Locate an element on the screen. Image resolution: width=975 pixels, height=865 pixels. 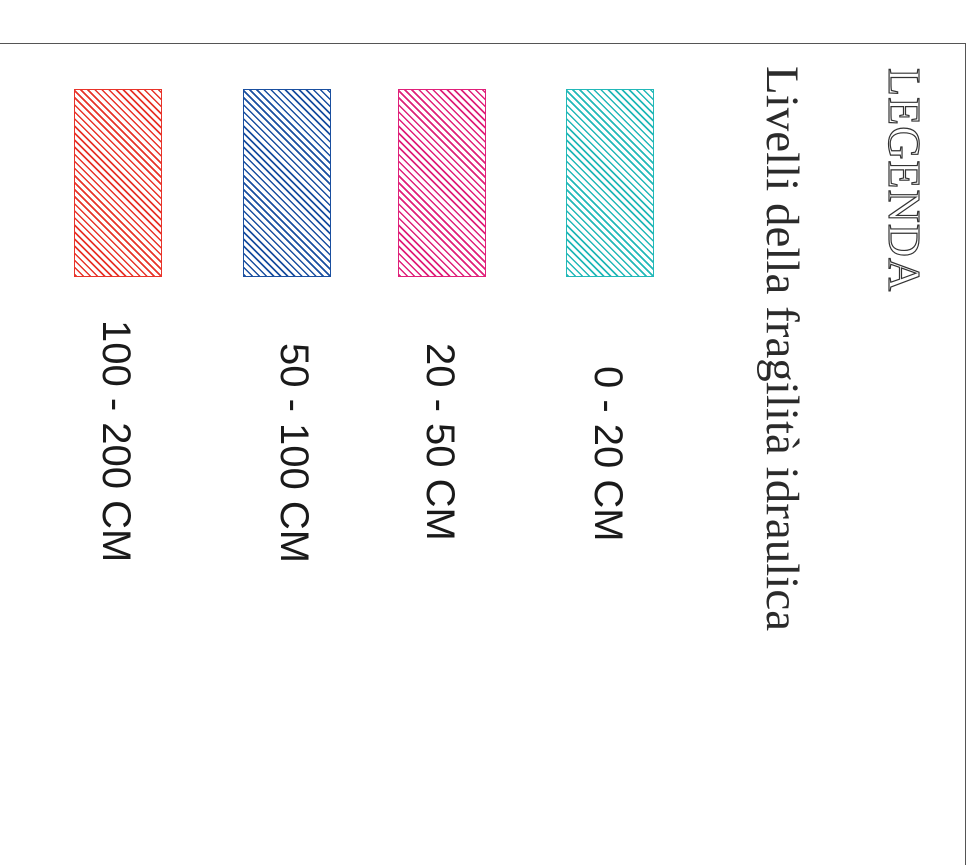
legend-swatch-50-100cm is located at coordinates (287, 183).